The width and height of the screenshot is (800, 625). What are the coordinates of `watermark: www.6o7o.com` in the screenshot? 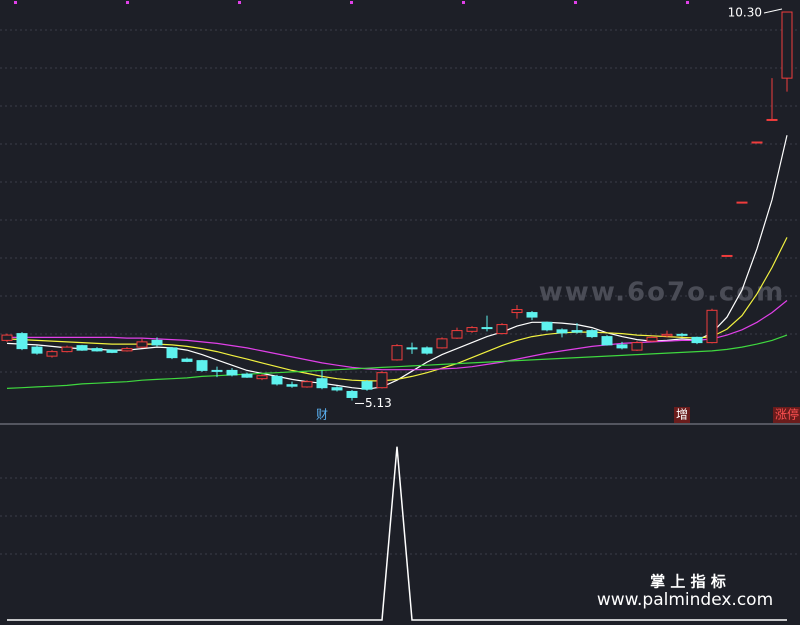 It's located at (662, 293).